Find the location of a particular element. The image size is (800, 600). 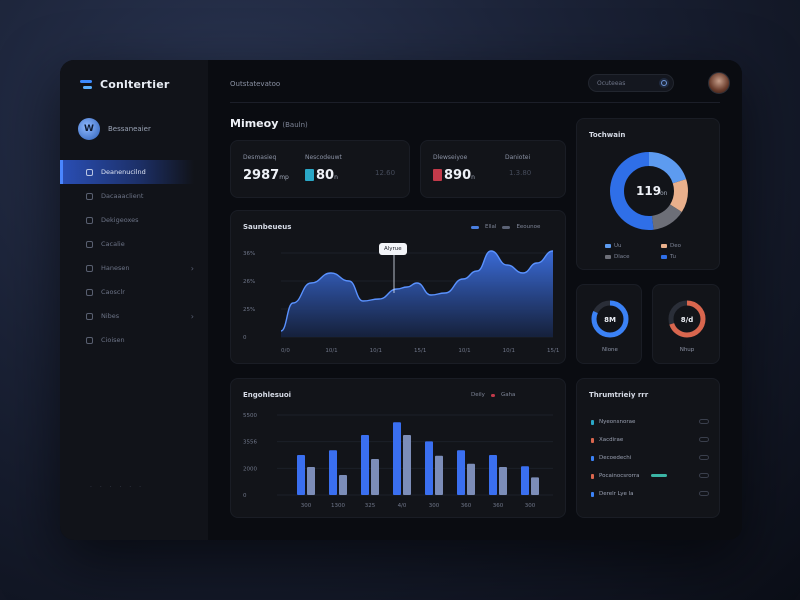

chevron-right-icon: › is located at coordinates (192, 316).